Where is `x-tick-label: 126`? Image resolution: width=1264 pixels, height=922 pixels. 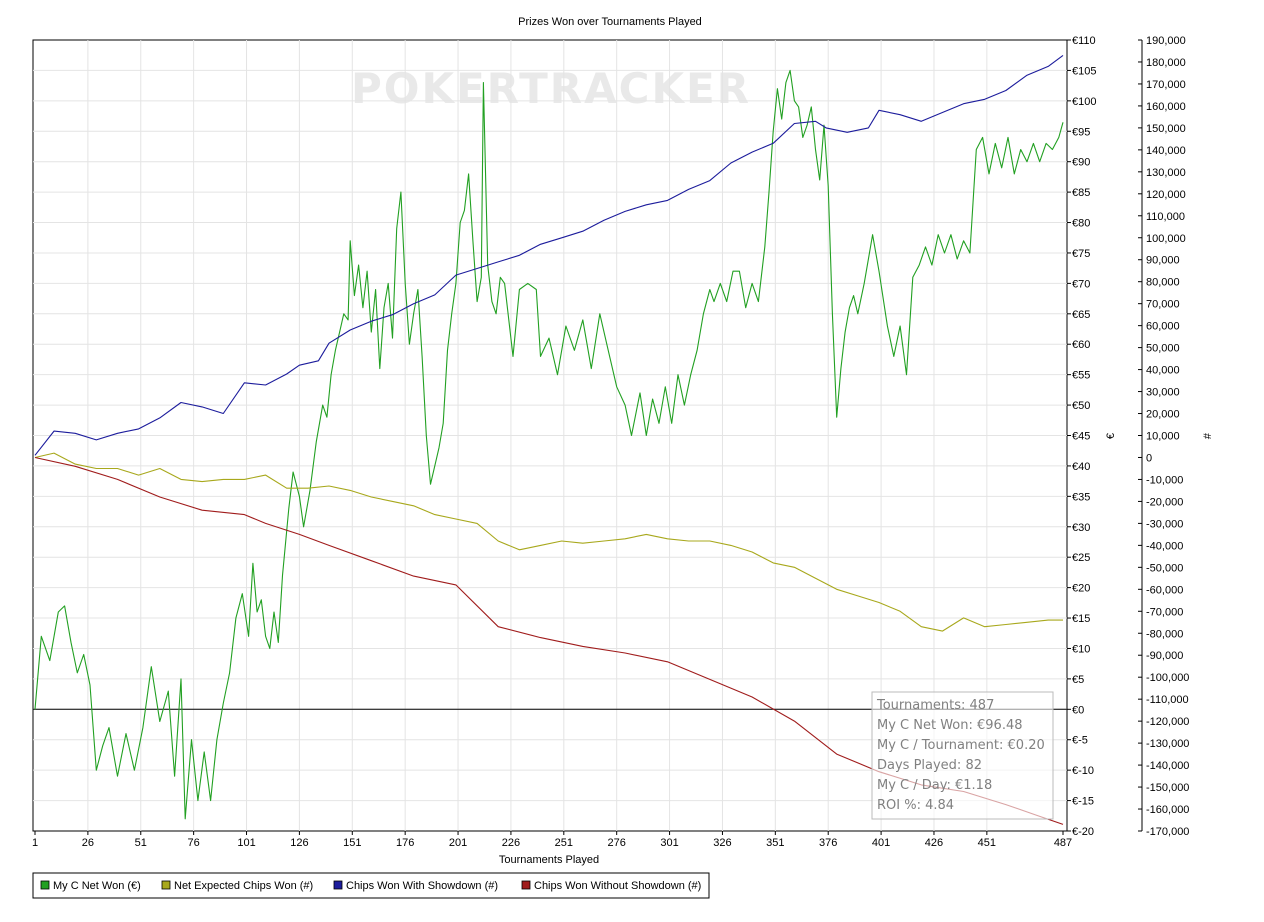
x-tick-label: 126 is located at coordinates (299, 843).